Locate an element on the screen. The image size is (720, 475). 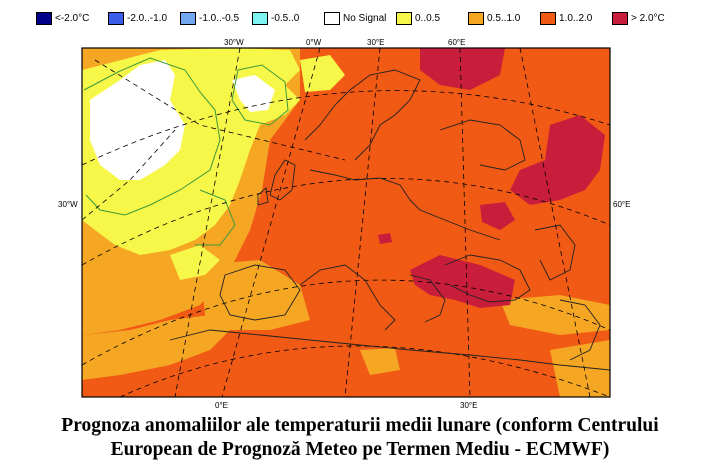
left-label: 30°W is located at coordinates (68, 204).